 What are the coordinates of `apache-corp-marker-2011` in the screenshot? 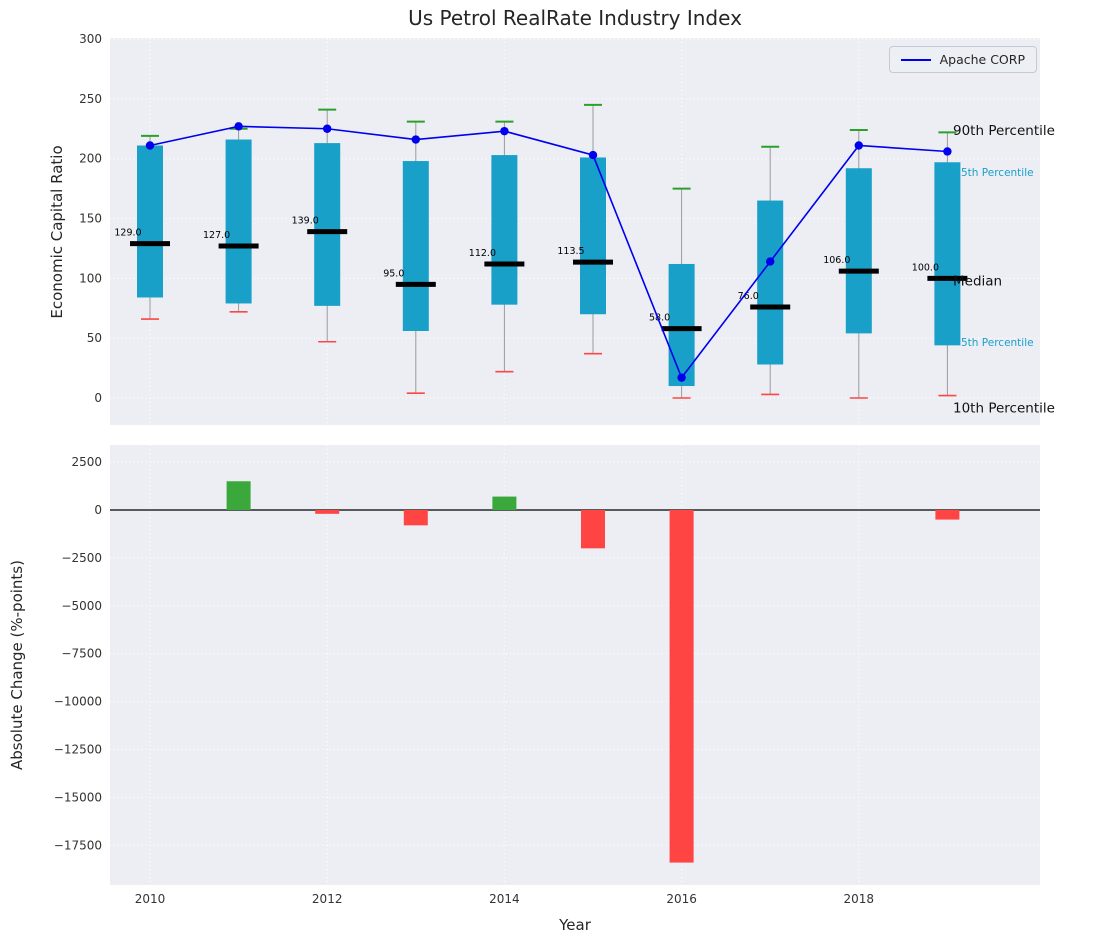 It's located at (238, 126).